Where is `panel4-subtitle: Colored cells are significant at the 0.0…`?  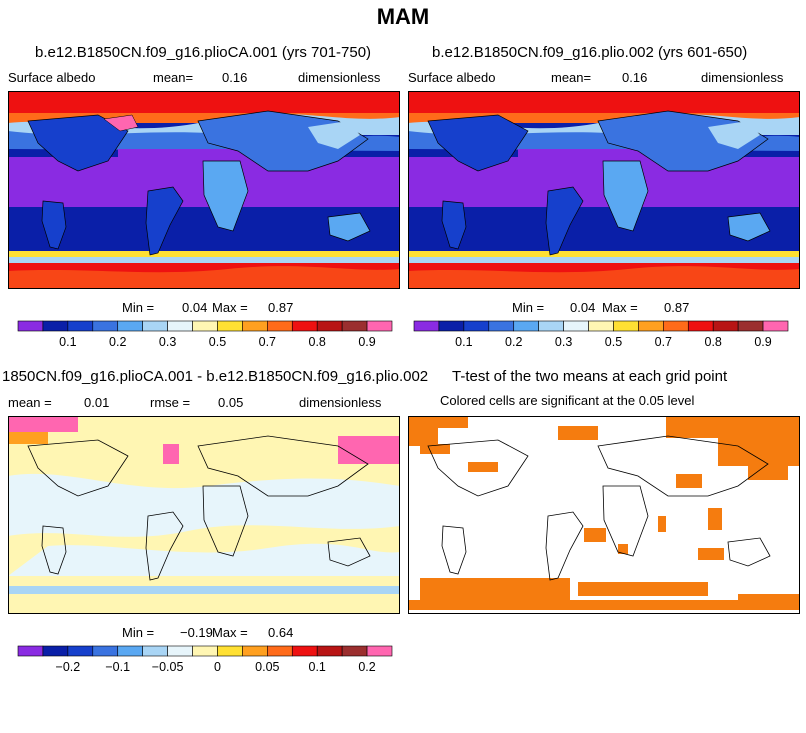 panel4-subtitle: Colored cells are significant at the 0.0… is located at coordinates (567, 400).